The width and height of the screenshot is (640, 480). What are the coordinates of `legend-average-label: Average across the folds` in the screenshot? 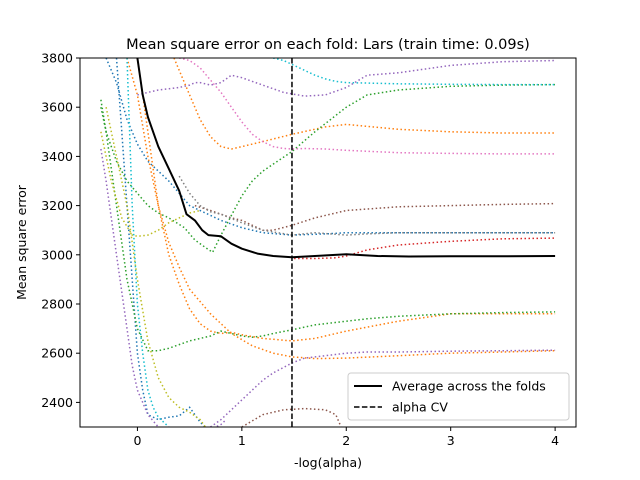 It's located at (469, 386).